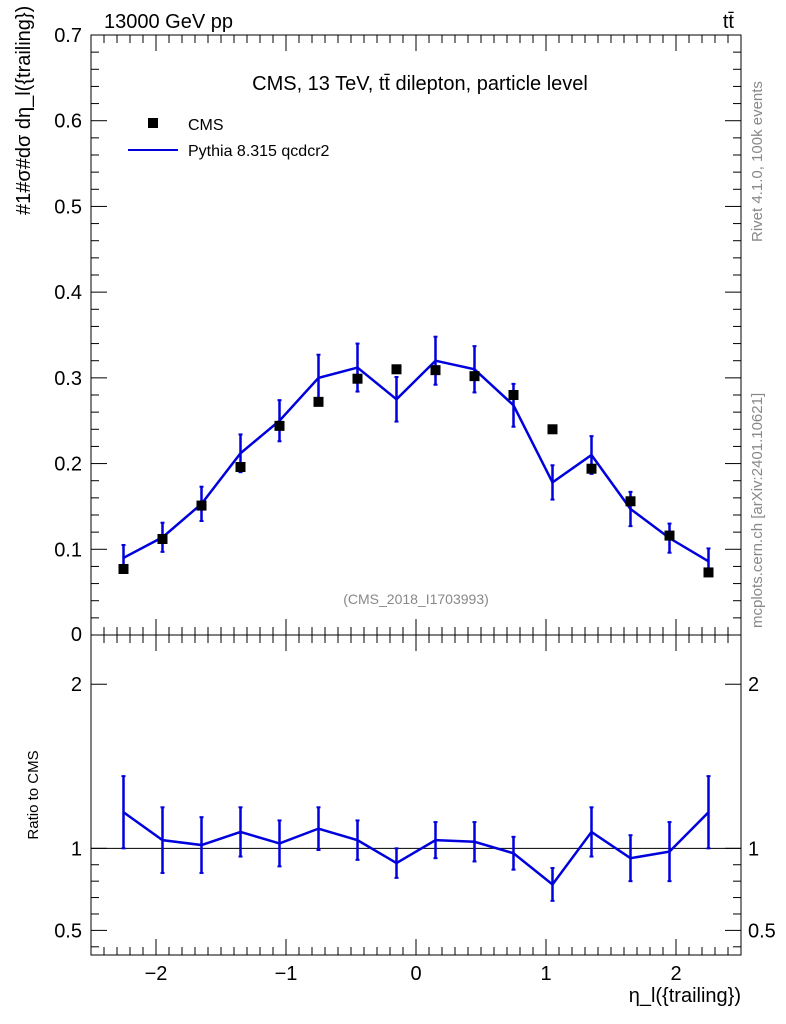  Describe the element at coordinates (757, 161) in the screenshot. I see `side-text-top: Rivet 4.1.0, 100k events` at that location.